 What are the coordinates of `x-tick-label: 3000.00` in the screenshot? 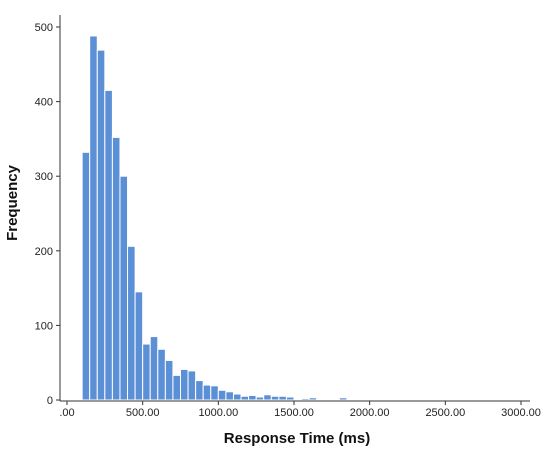 It's located at (521, 413).